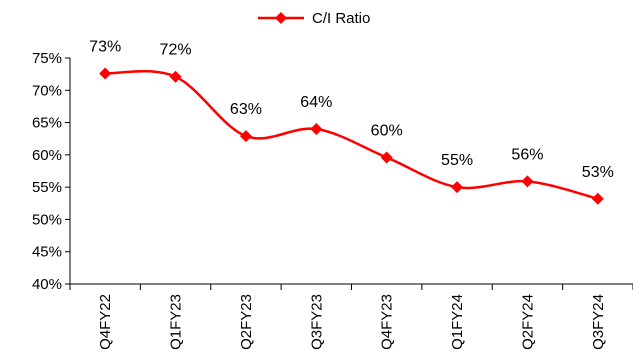  Describe the element at coordinates (176, 322) in the screenshot. I see `x-tick-label: Q1FY23` at that location.